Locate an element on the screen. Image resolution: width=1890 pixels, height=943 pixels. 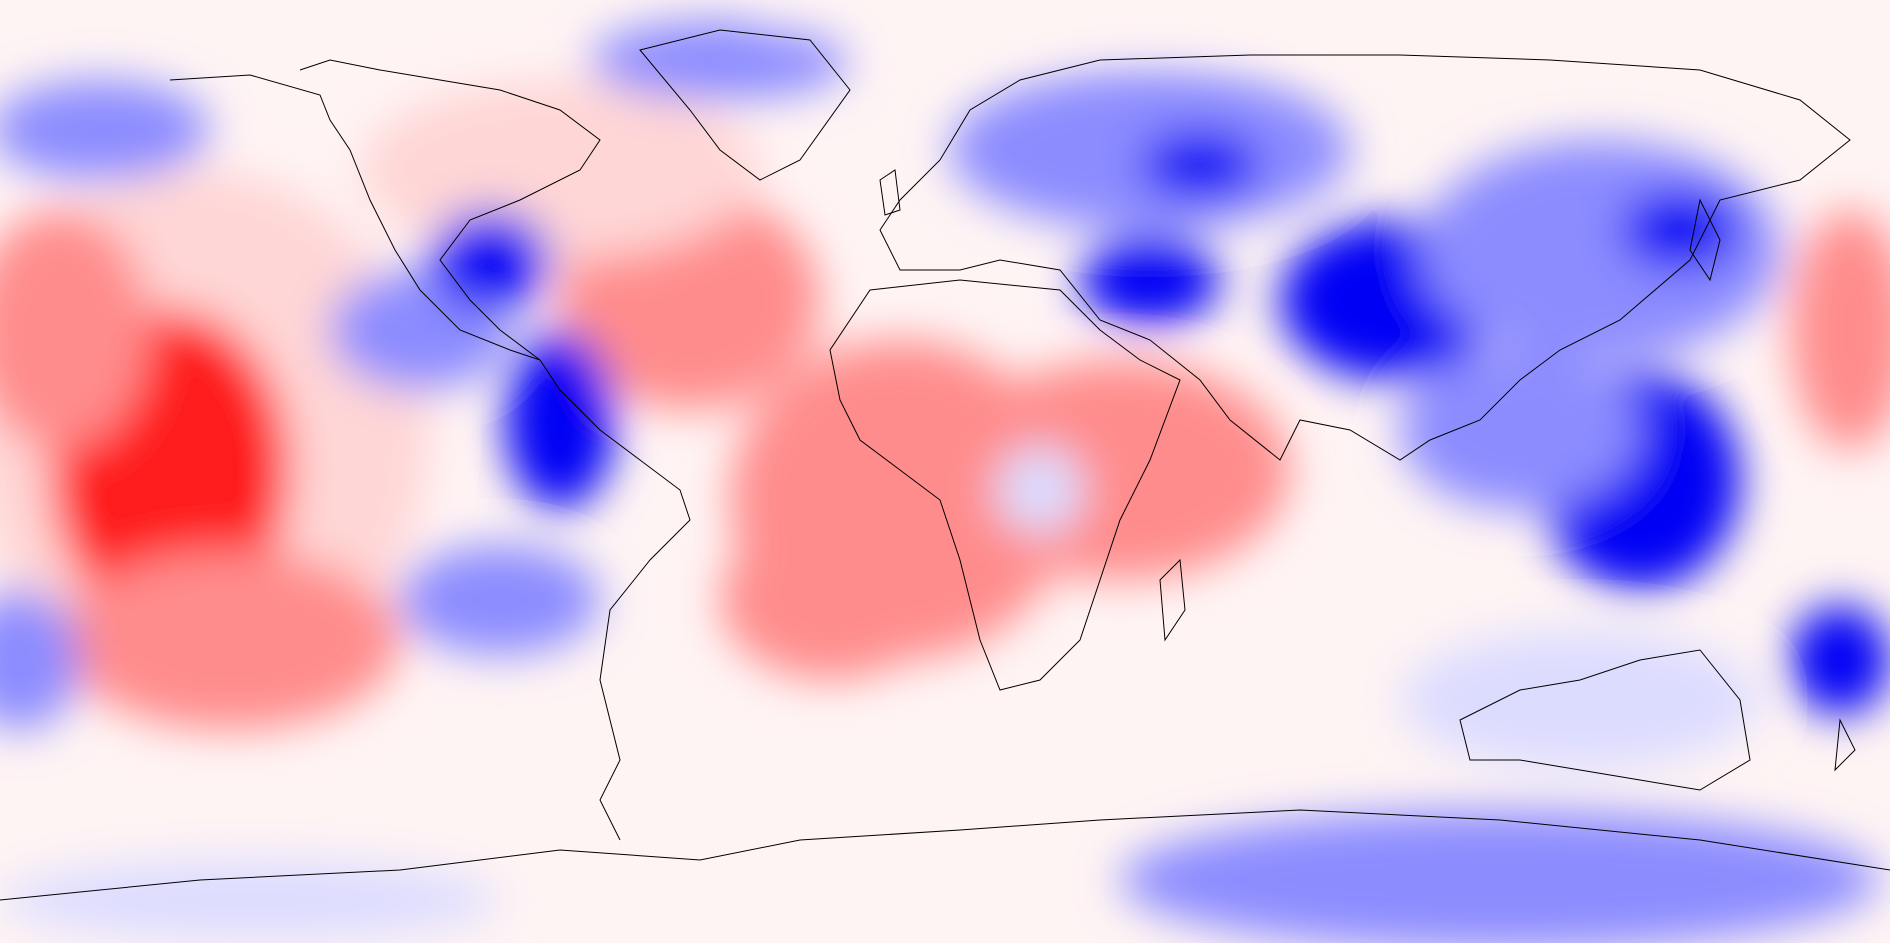
cold-anomaly-canada is located at coordinates (490, 260).